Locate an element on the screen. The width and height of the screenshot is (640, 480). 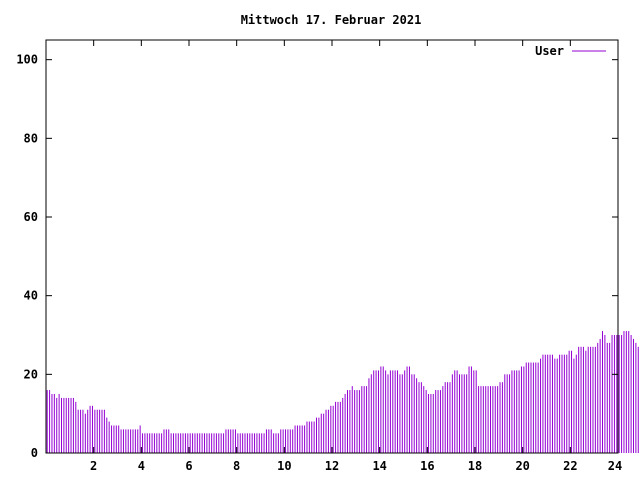
y-tick-label: 40 is located at coordinates (31, 296).